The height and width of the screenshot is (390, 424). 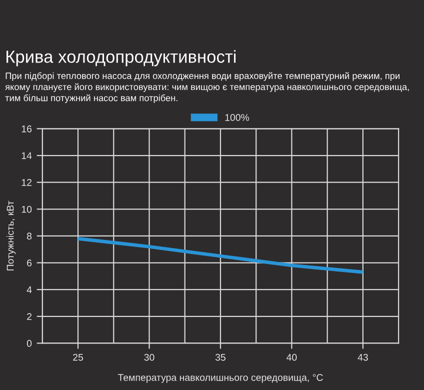 What do you see at coordinates (207, 88) in the screenshot?
I see `chart-subtitle: При підборі теплового насоса для охолодження води враховуйте температурний режим, при якому плануєте його використовувати: чим вищою є температура навколишнього середовища, тим більш потужний насос вам потрібен.` at bounding box center [207, 88].